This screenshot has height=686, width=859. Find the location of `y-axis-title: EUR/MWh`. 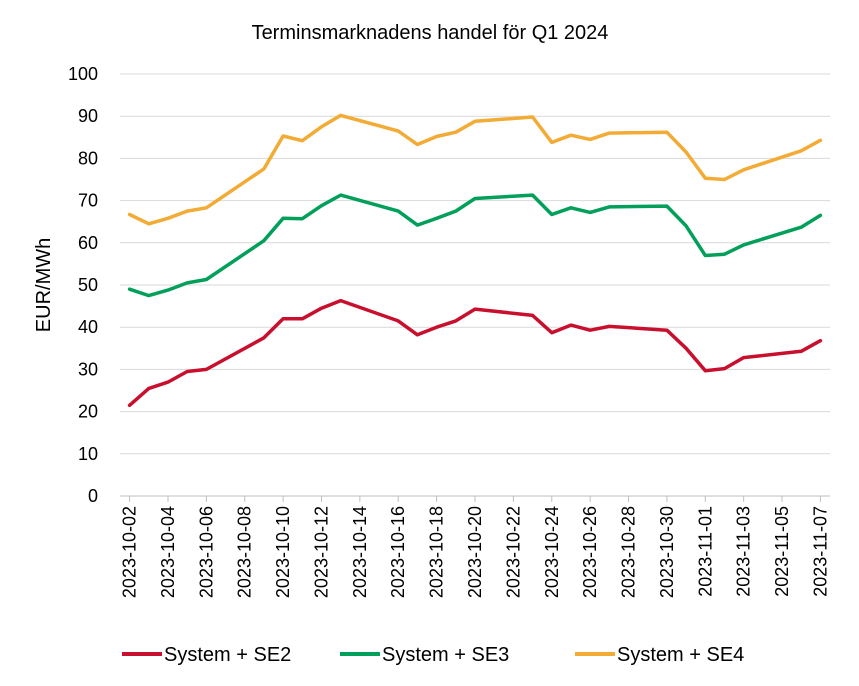

y-axis-title: EUR/MWh is located at coordinates (44, 285).